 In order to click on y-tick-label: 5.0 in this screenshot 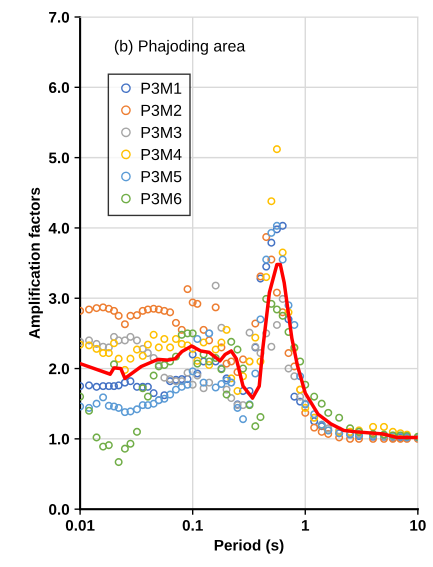, I will do `click(59, 158)`.